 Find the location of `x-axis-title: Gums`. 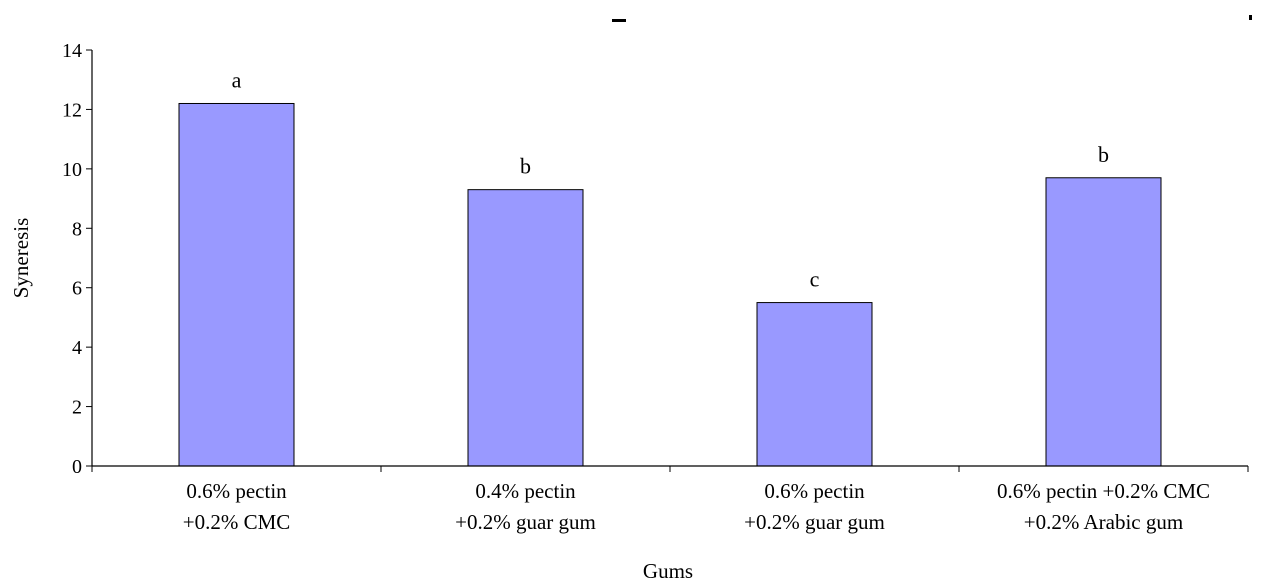

x-axis-title: Gums is located at coordinates (668, 570).